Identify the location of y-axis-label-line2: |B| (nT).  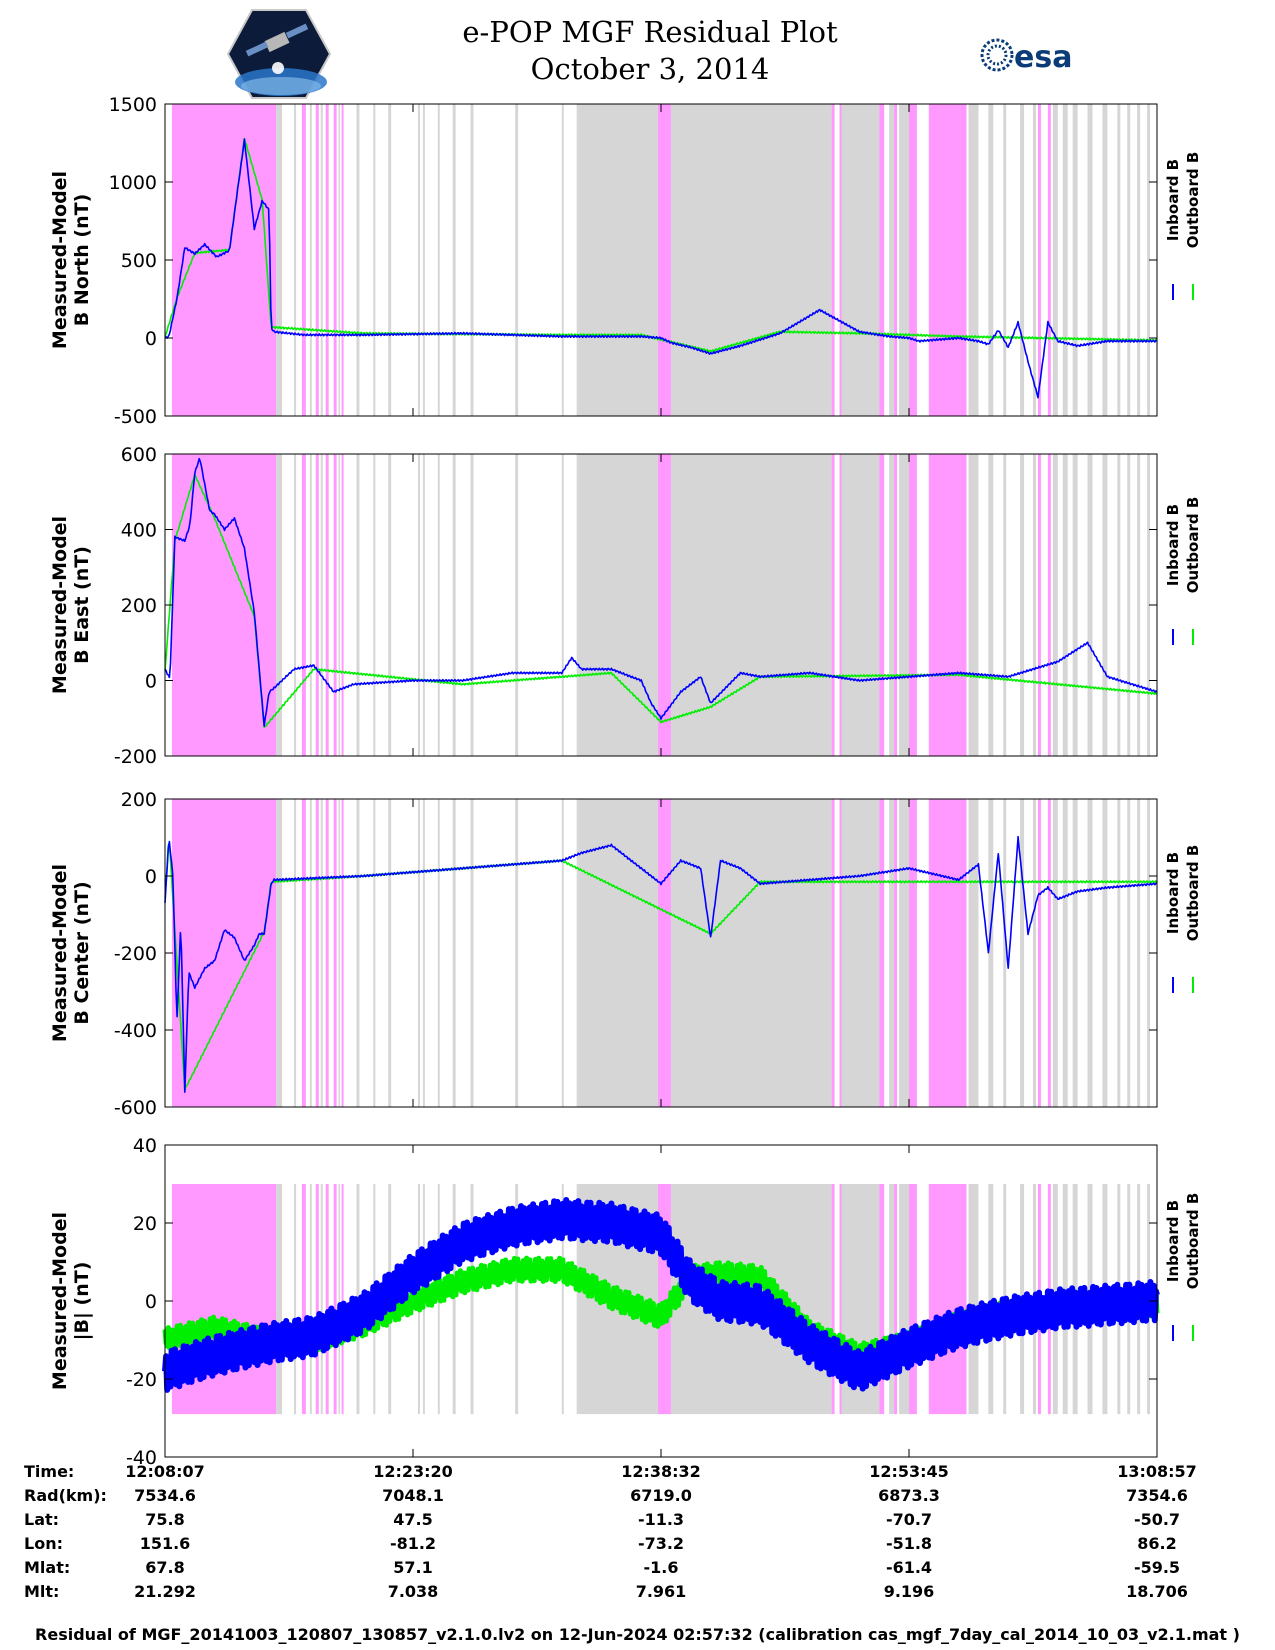
(82, 1301).